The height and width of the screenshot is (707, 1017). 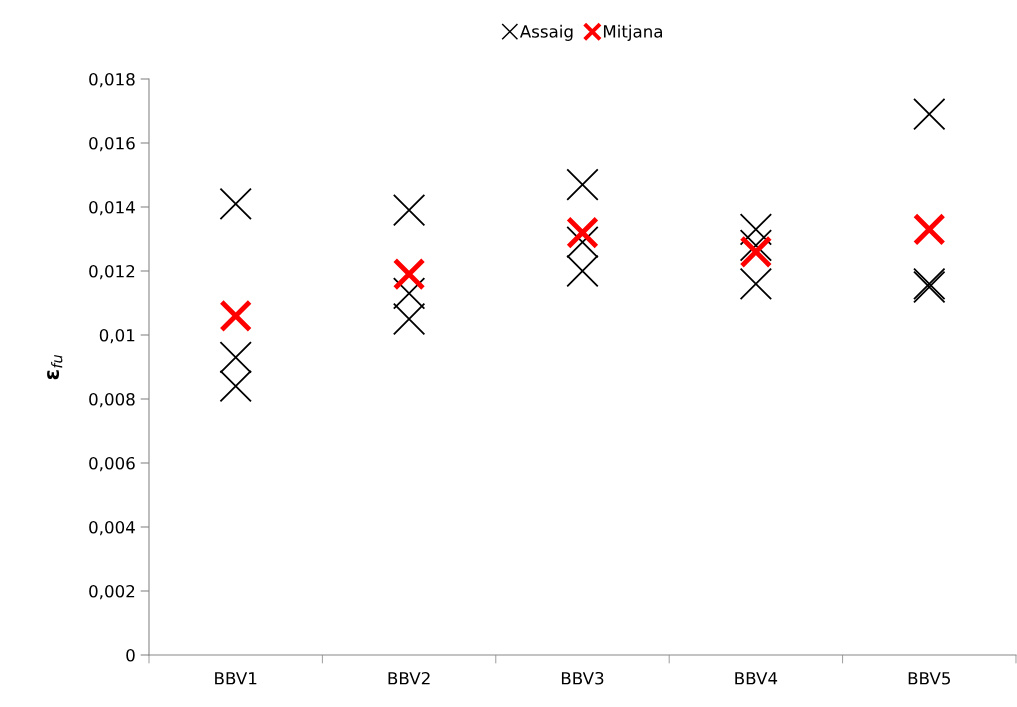 What do you see at coordinates (409, 678) in the screenshot?
I see `x-tick-label: BBV2` at bounding box center [409, 678].